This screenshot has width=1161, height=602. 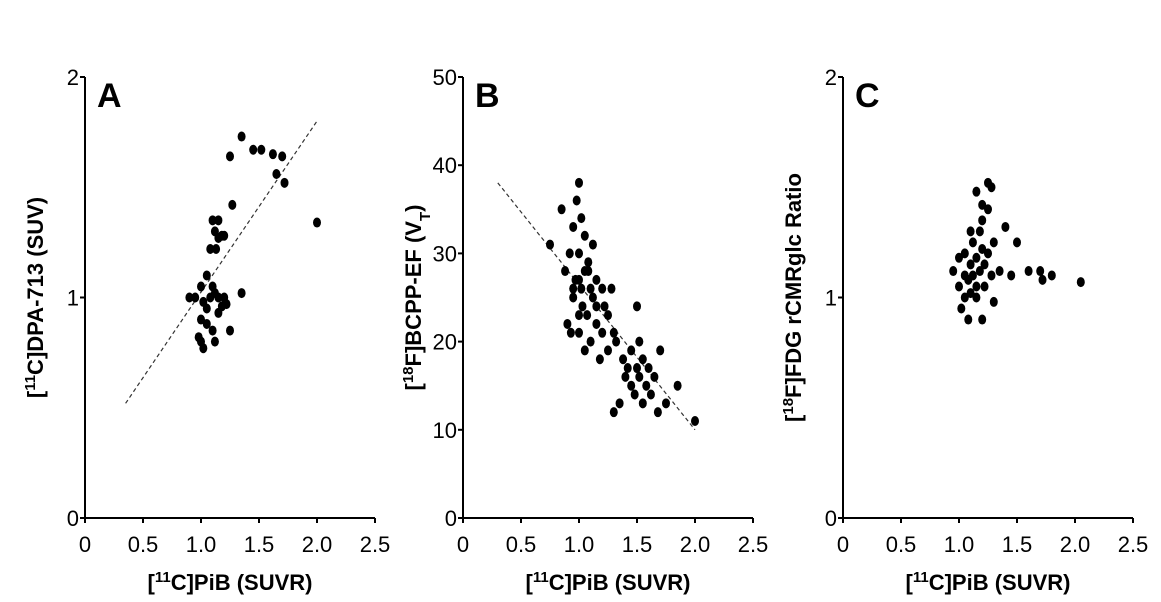 I want to click on y-axis-label: [18F]FDG rCMRglc Ratio, so click(x=793, y=297).